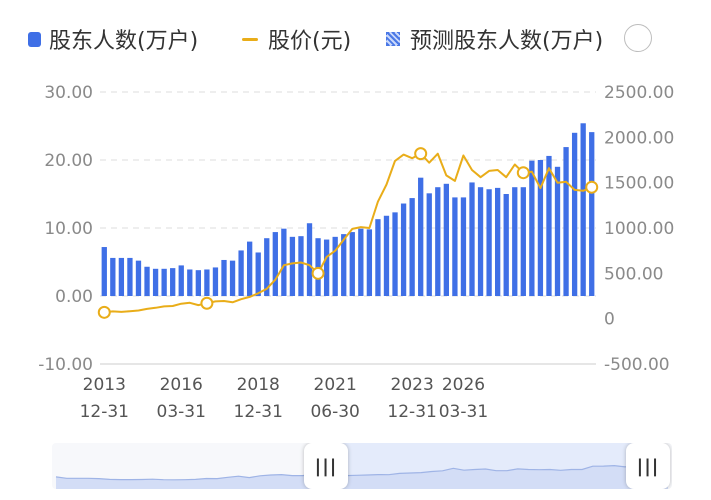 This screenshot has width=711, height=500. I want to click on legend-price-label: 股价(元), so click(310, 41).